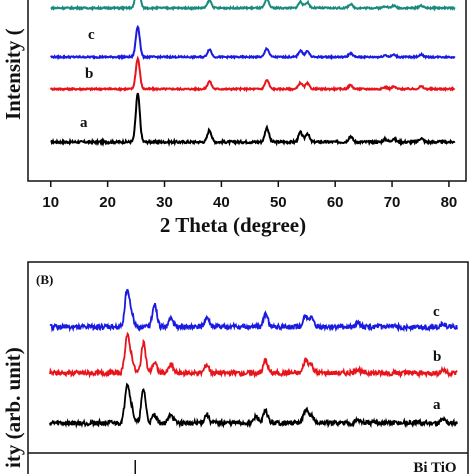 This screenshot has width=474, height=474. I want to click on x-tick-label-30: 30, so click(164, 202).